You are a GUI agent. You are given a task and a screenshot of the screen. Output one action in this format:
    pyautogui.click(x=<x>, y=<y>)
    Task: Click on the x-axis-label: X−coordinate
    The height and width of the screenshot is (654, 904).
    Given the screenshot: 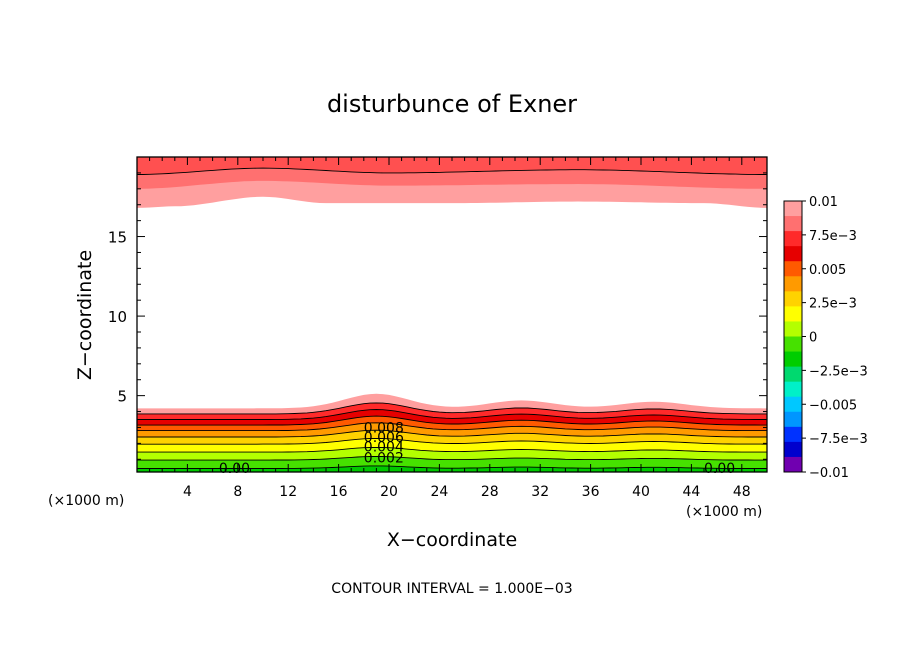 What is the action you would take?
    pyautogui.click(x=452, y=540)
    